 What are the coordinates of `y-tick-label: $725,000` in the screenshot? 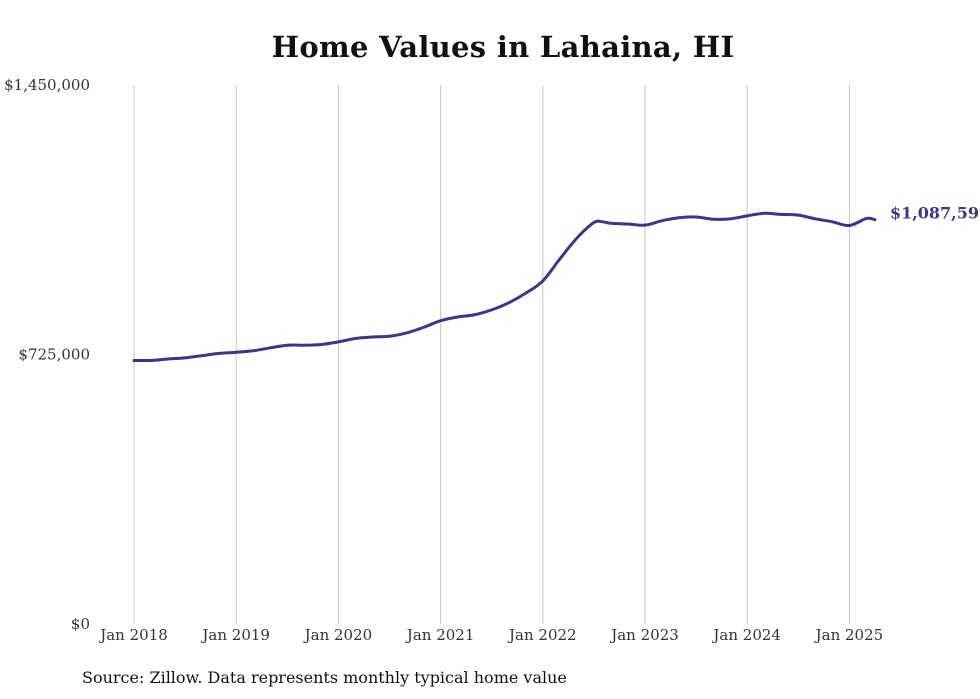 It's located at (54, 355).